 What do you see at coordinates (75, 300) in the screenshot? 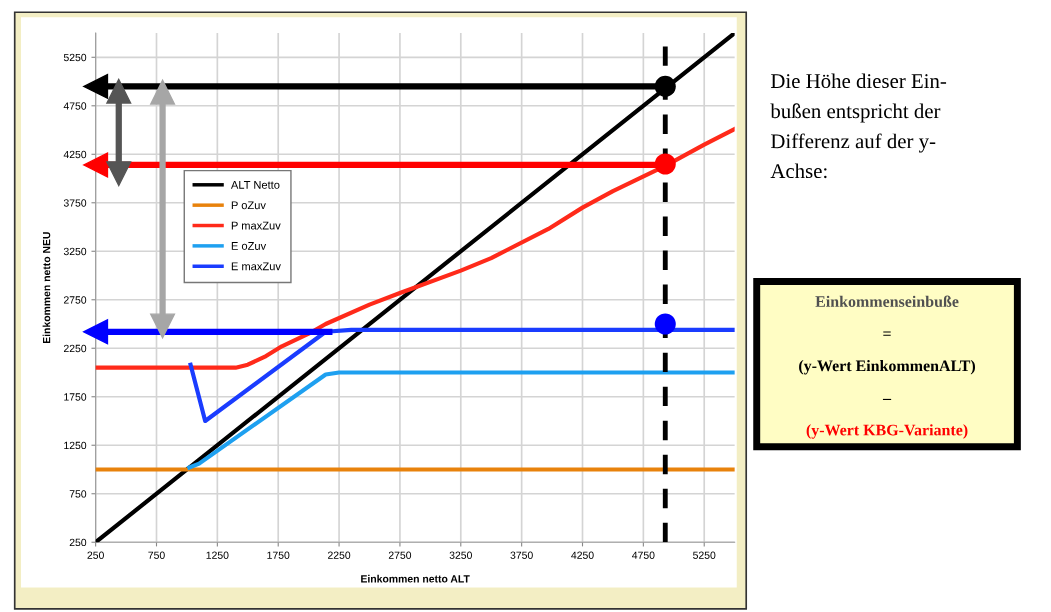
I see `y-tick-label: 2750` at bounding box center [75, 300].